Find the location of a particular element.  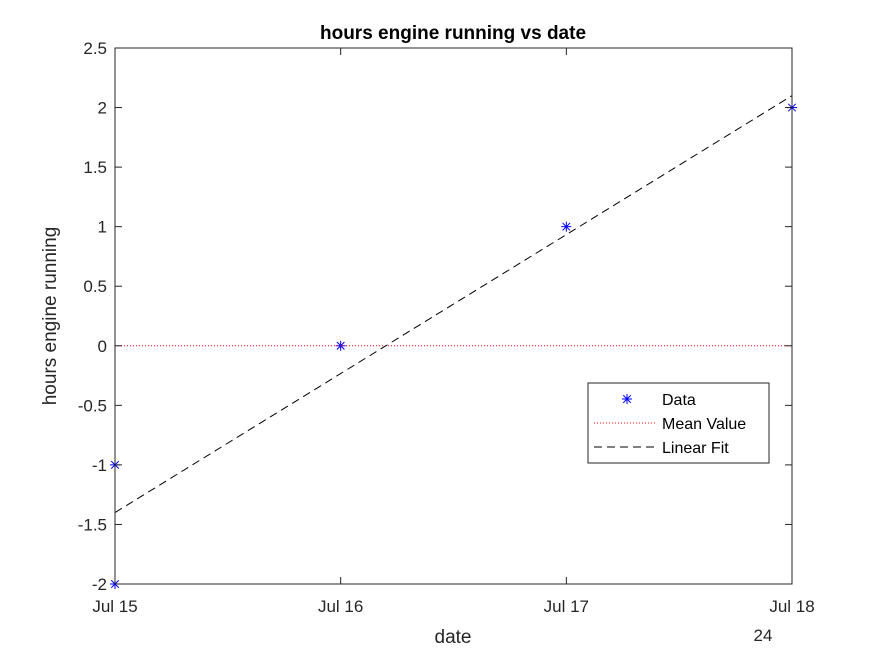

x-tick-label: Jul 16 is located at coordinates (340, 606).